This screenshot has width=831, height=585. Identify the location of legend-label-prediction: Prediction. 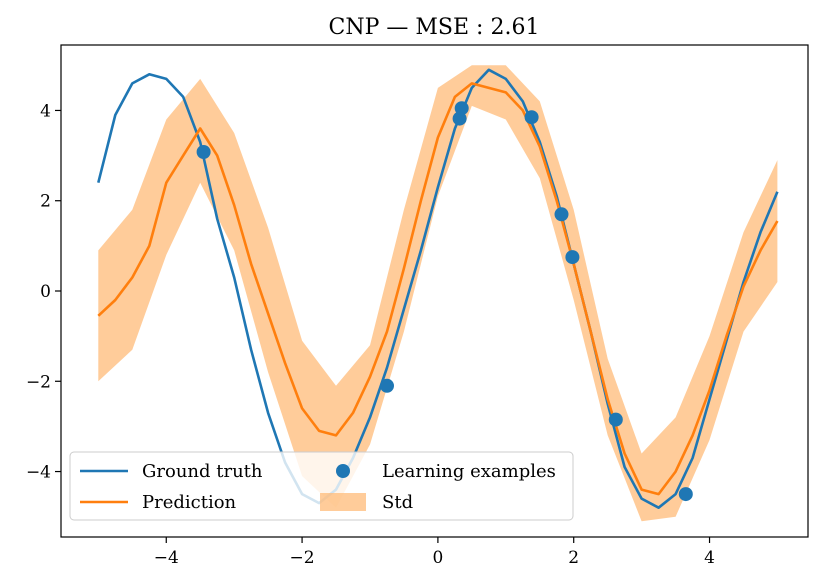
(189, 502).